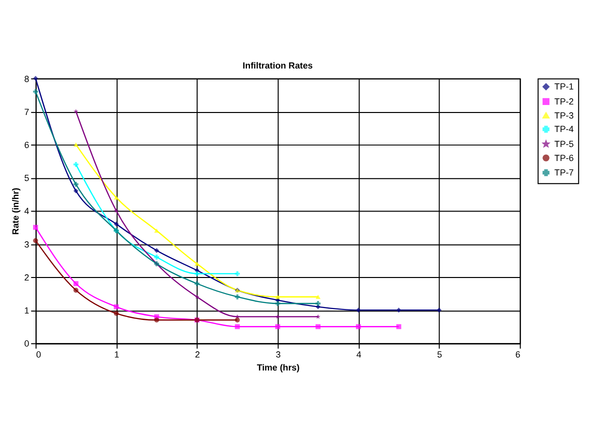 The height and width of the screenshot is (444, 589). Describe the element at coordinates (27, 111) in the screenshot. I see `y-tick-label: 7` at that location.